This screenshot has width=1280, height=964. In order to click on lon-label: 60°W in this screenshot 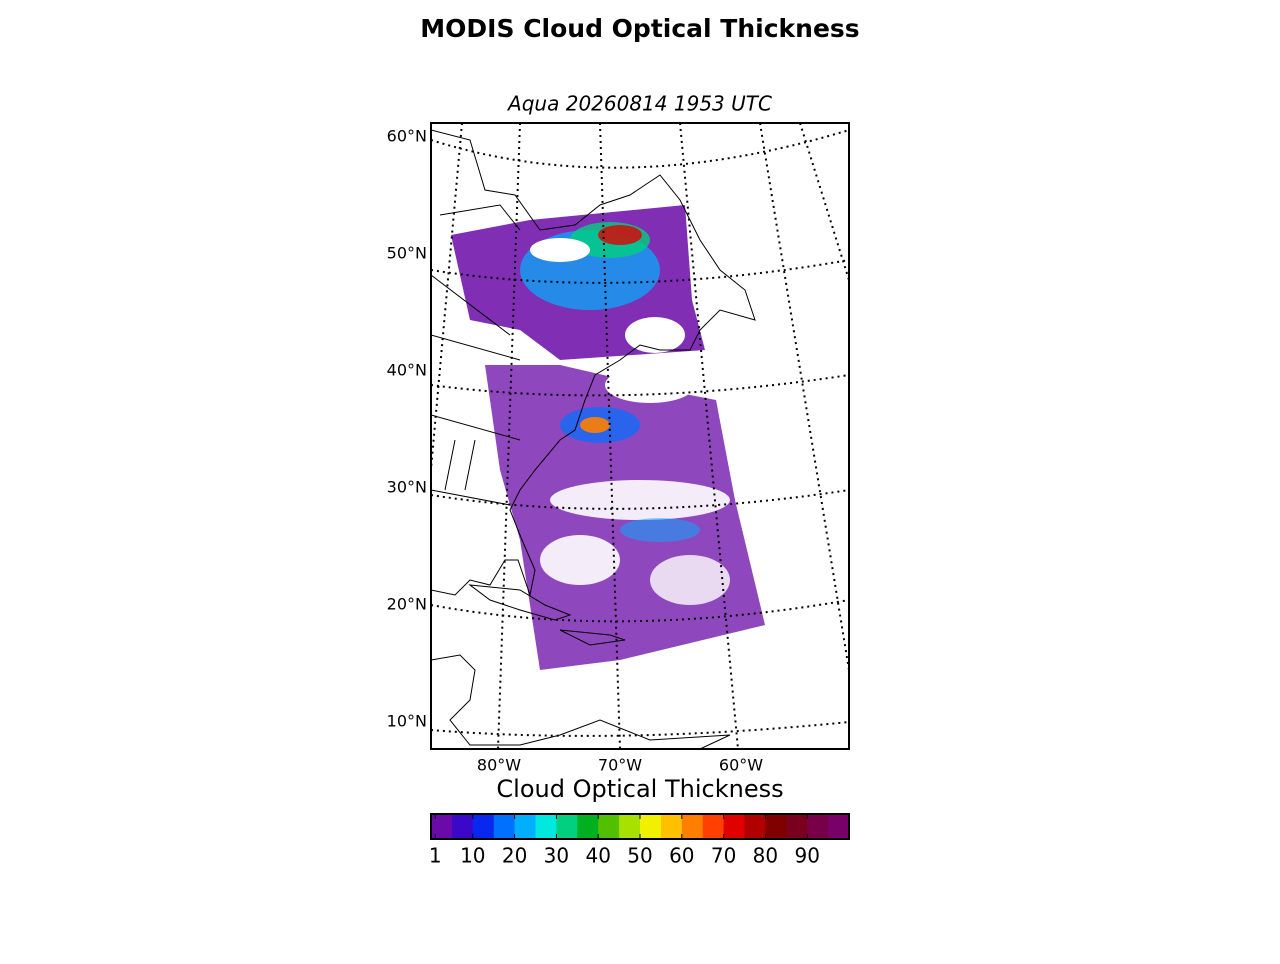, I will do `click(741, 765)`.